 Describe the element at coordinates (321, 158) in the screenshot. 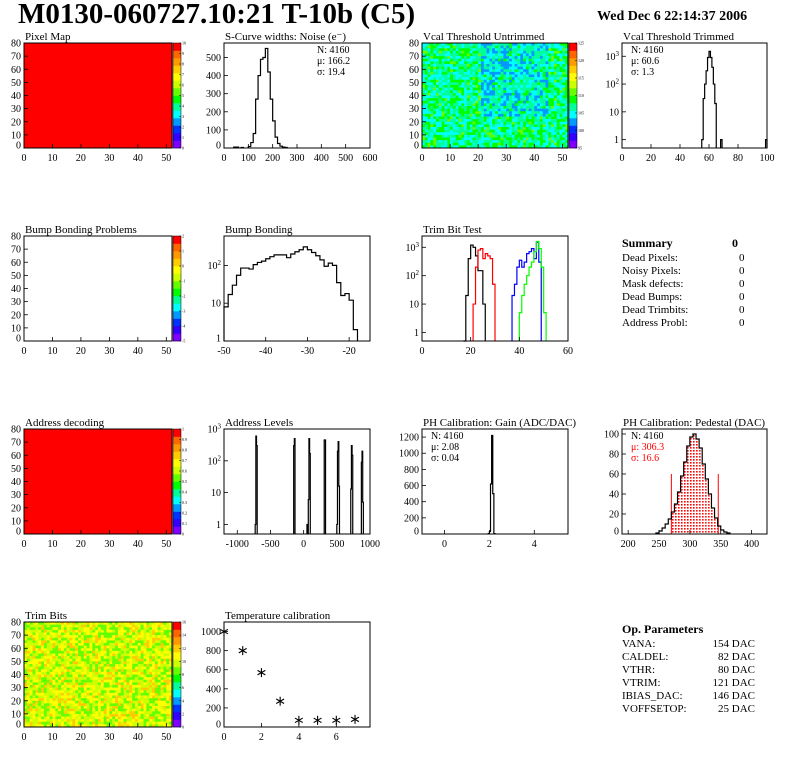

I see `x-tick-label: 400` at that location.